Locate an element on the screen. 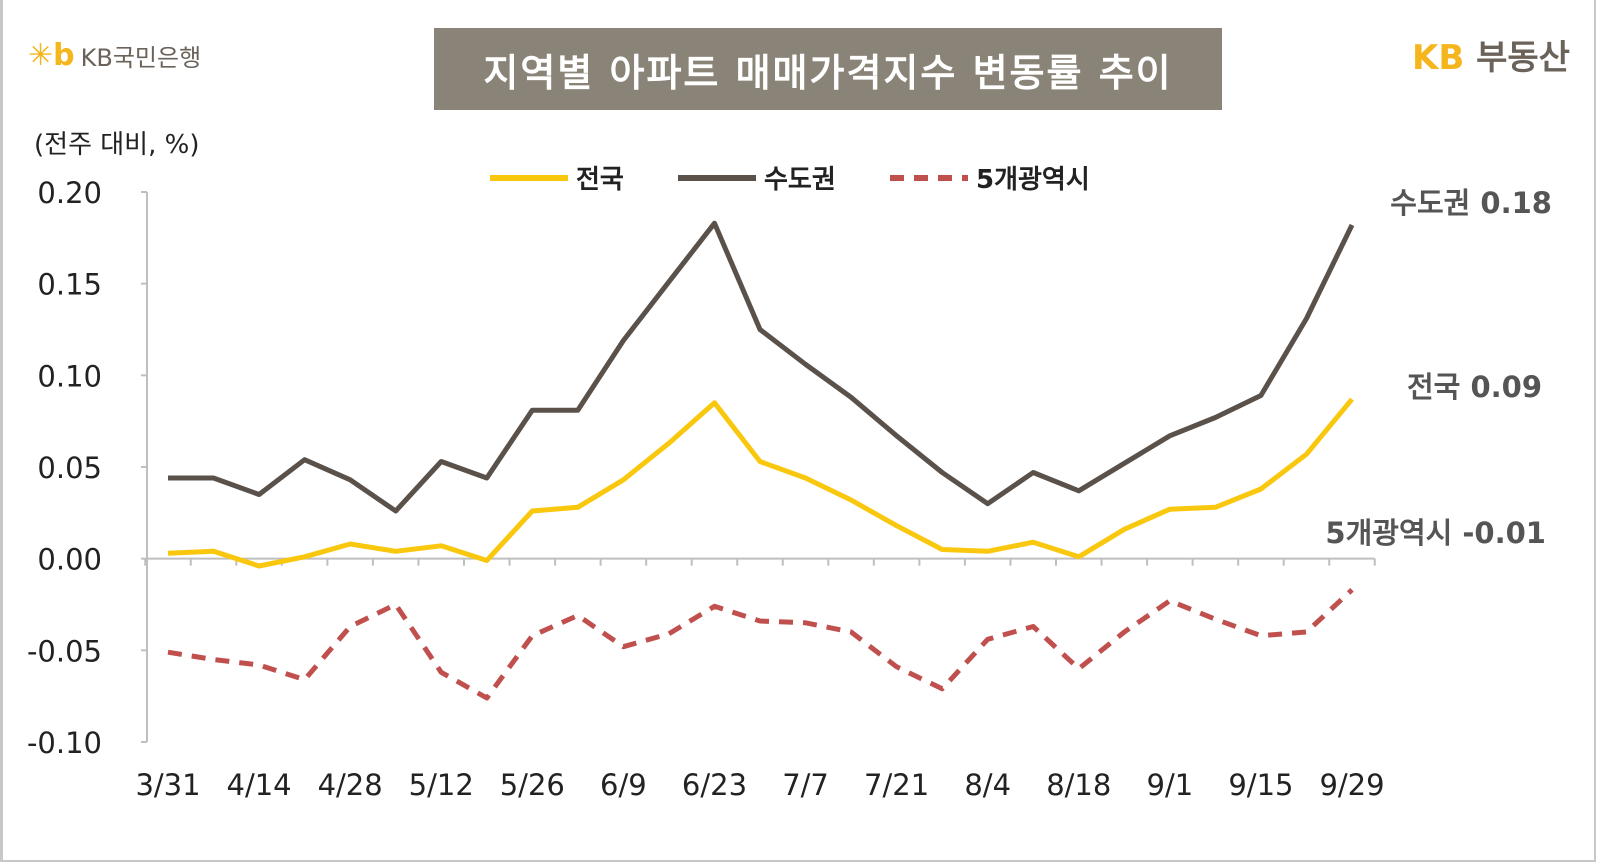 This screenshot has width=1600, height=866. legend-label: 수도권 is located at coordinates (800, 180).